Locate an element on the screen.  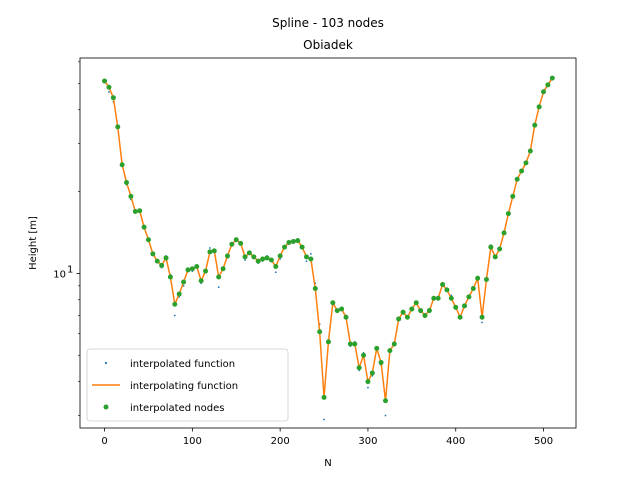
y-axis: 10 1 is located at coordinates (66, 238).